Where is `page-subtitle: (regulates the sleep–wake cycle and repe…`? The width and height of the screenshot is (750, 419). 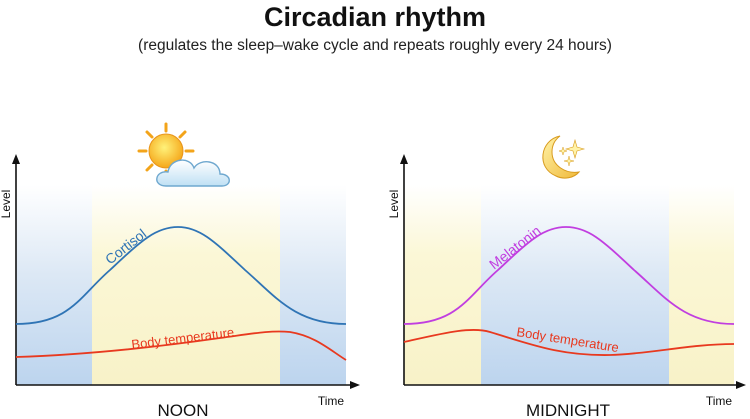 page-subtitle: (regulates the sleep–wake cycle and repe… is located at coordinates (375, 45).